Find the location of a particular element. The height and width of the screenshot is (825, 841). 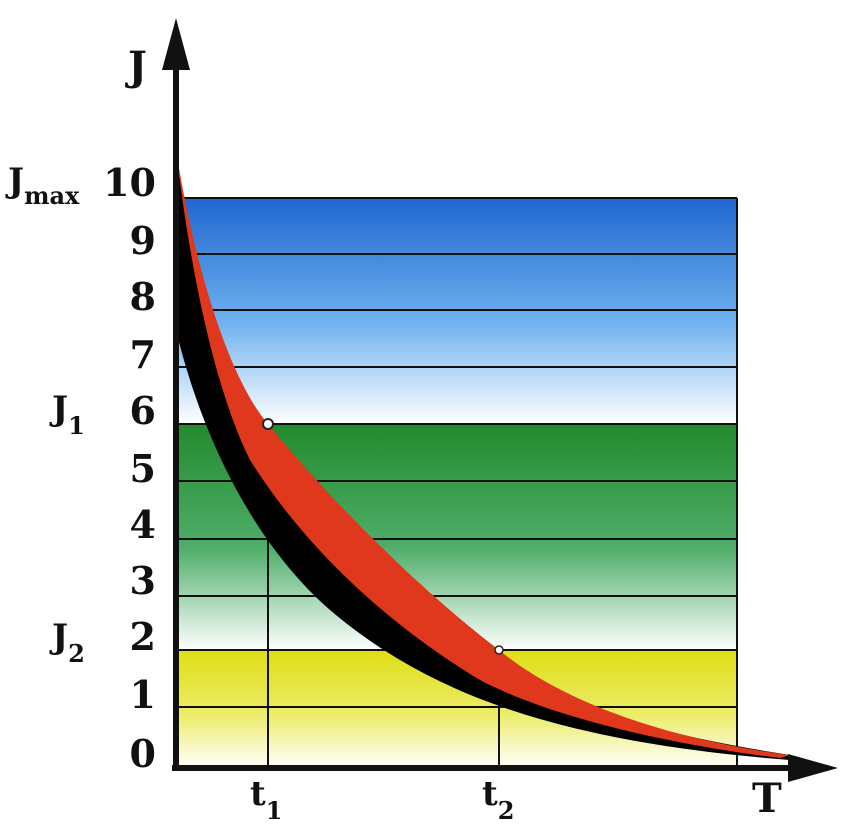

j-max-label: Jmax is located at coordinates (42, 185).